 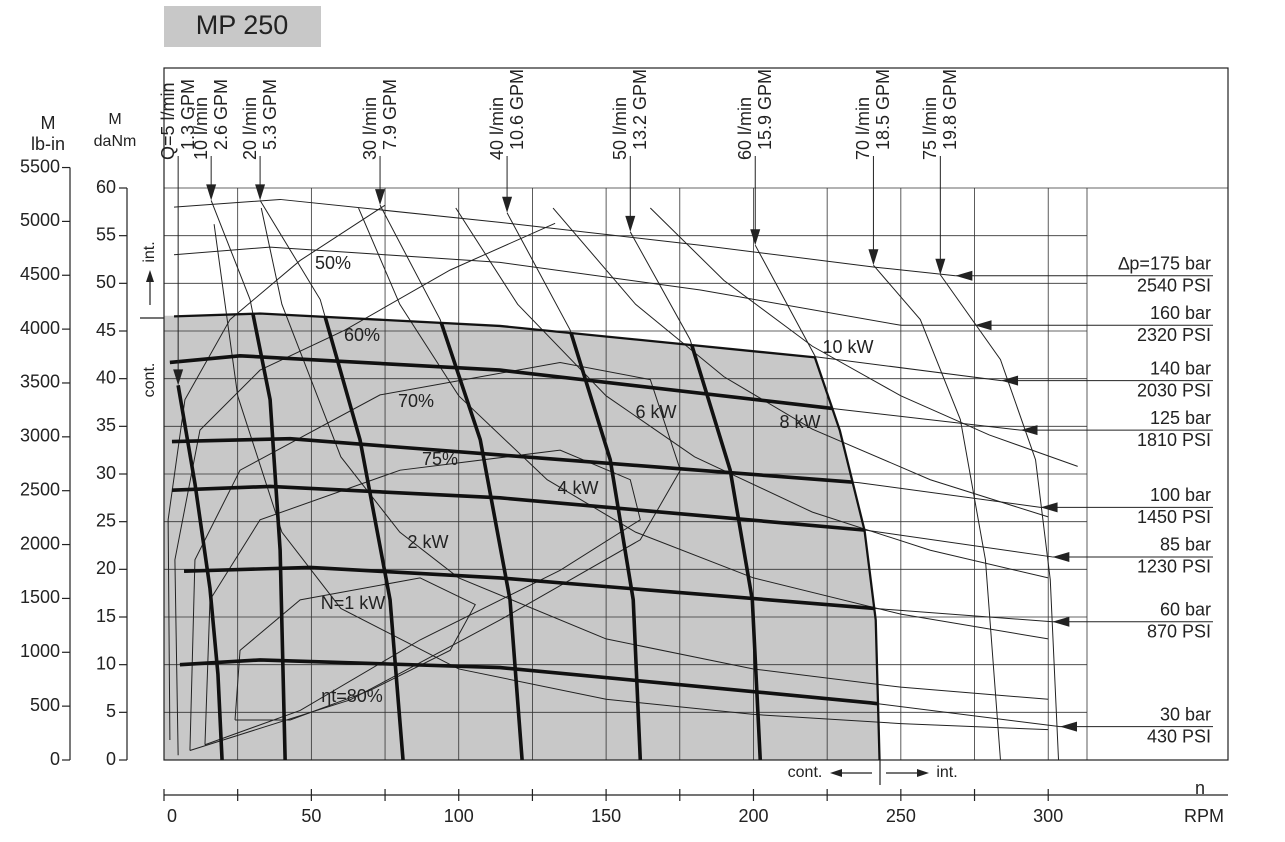 I want to click on flow-curve, so click(x=999, y=517).